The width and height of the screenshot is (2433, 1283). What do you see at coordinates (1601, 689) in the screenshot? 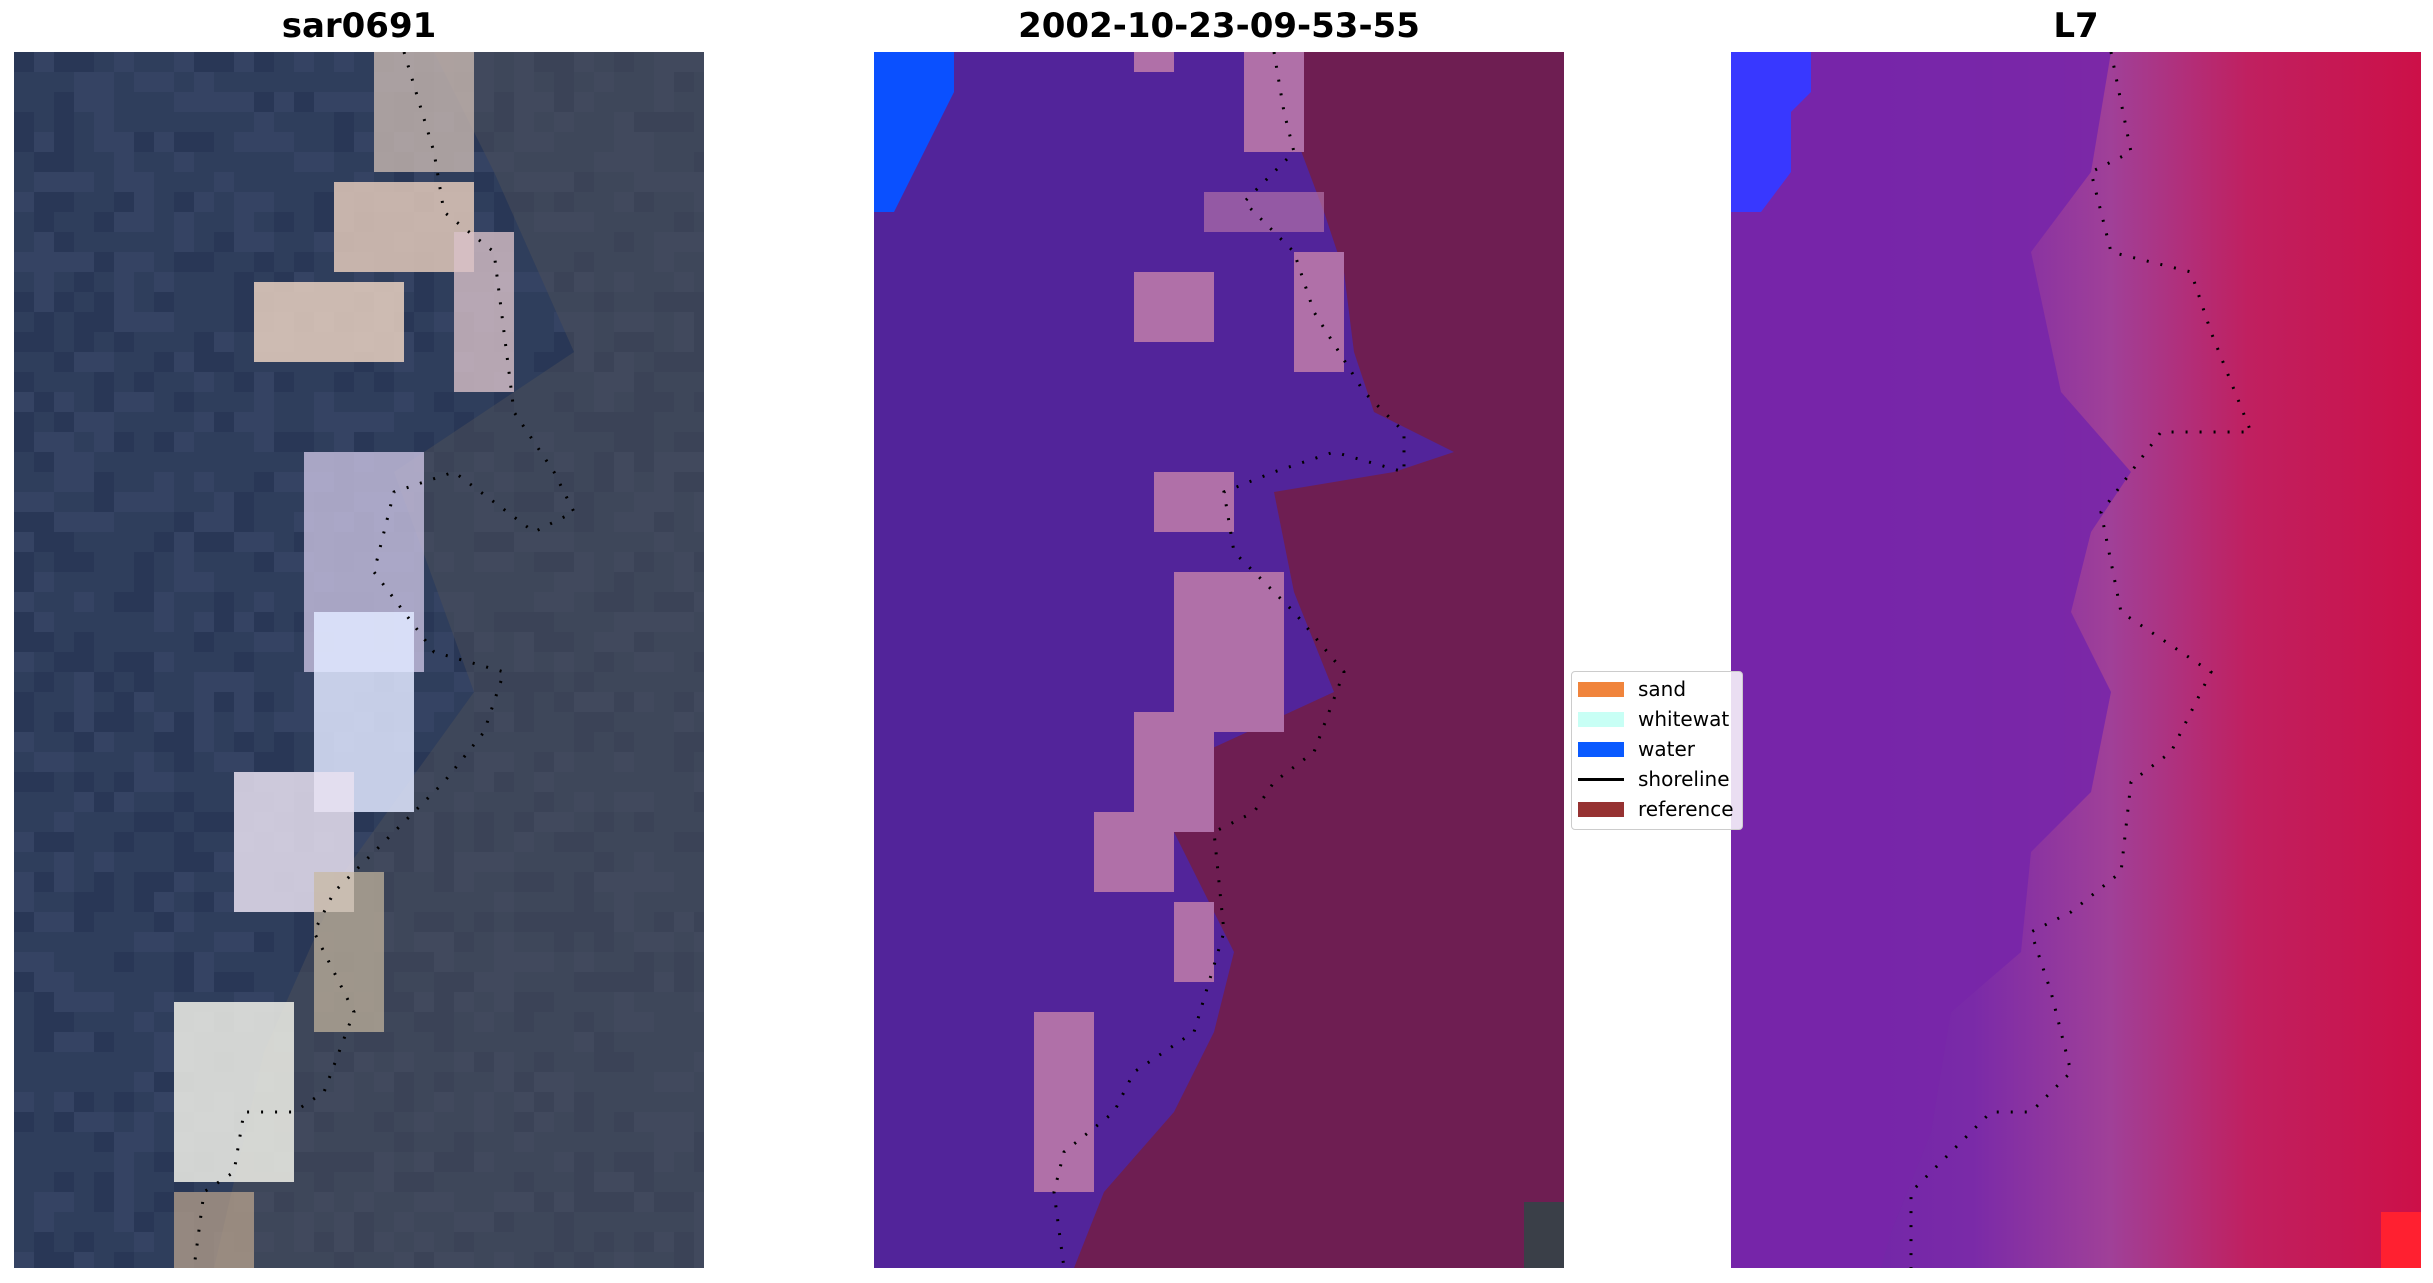
I see `legend-swatch-sand` at bounding box center [1601, 689].